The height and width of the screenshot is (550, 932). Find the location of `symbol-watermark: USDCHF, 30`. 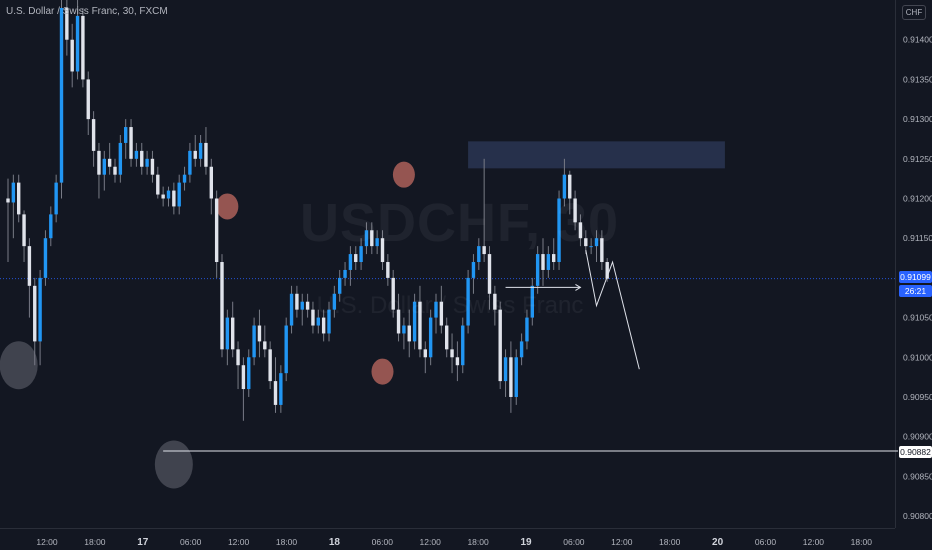

symbol-watermark: USDCHF, 30 is located at coordinates (460, 223).